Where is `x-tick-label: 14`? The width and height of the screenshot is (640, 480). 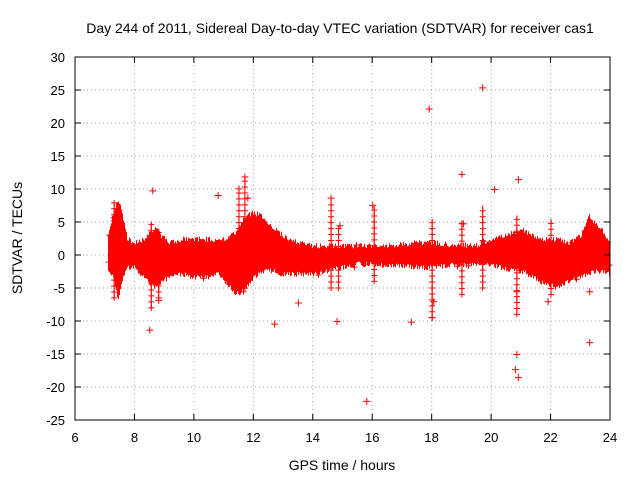
x-tick-label: 14 is located at coordinates (313, 437).